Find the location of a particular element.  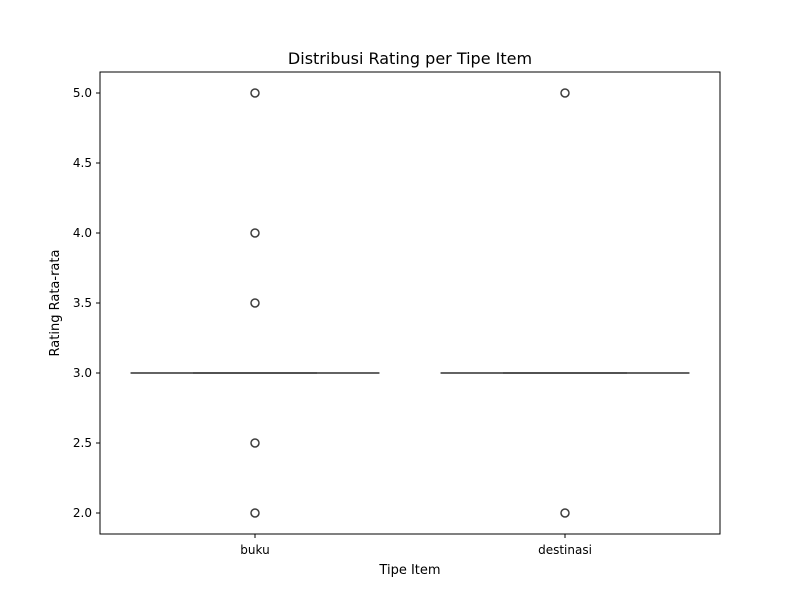

y-tick-label: 4.5 is located at coordinates (82, 163).